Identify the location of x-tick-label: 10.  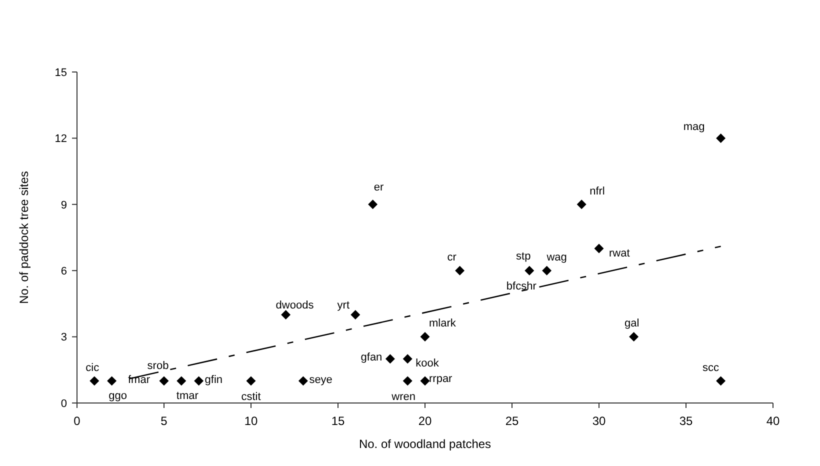
(251, 421).